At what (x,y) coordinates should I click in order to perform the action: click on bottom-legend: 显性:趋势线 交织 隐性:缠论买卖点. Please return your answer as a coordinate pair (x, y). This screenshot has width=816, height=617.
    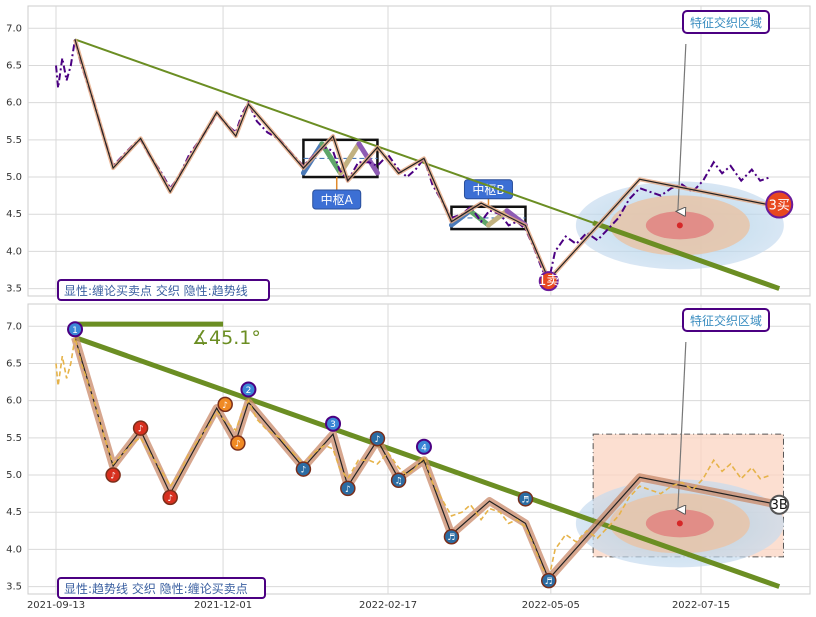
    Looking at the image, I should click on (161, 588).